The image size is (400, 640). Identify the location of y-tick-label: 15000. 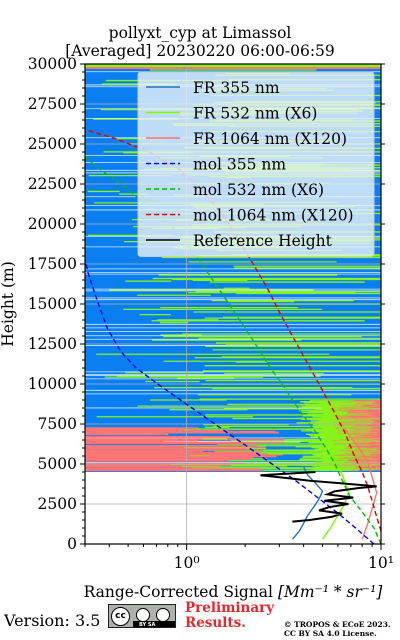
(52, 304).